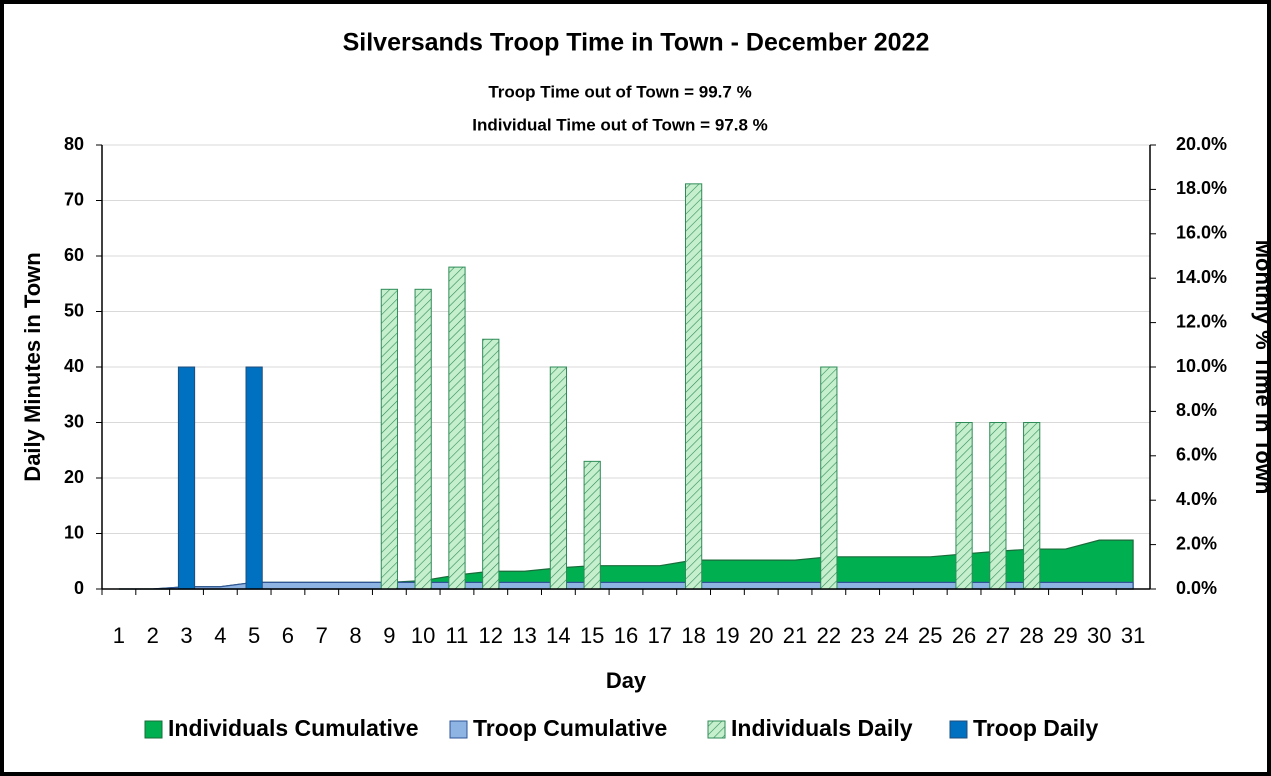  I want to click on x-tick-label: 17, so click(660, 635).